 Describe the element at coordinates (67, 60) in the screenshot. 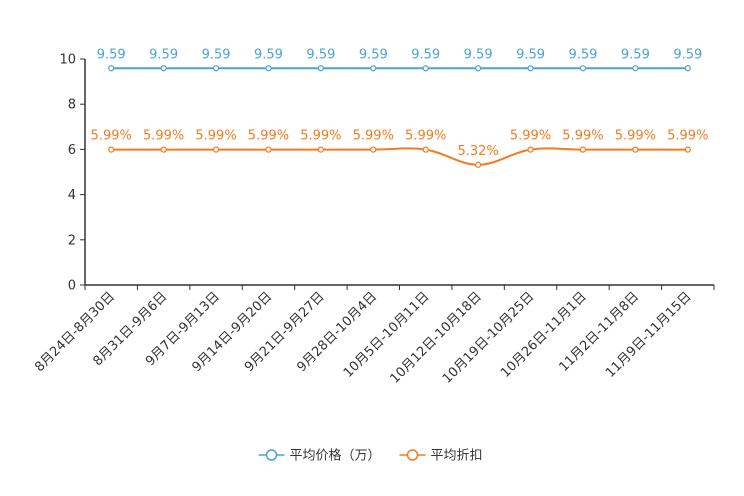

I see `y-tick-label: 10` at that location.